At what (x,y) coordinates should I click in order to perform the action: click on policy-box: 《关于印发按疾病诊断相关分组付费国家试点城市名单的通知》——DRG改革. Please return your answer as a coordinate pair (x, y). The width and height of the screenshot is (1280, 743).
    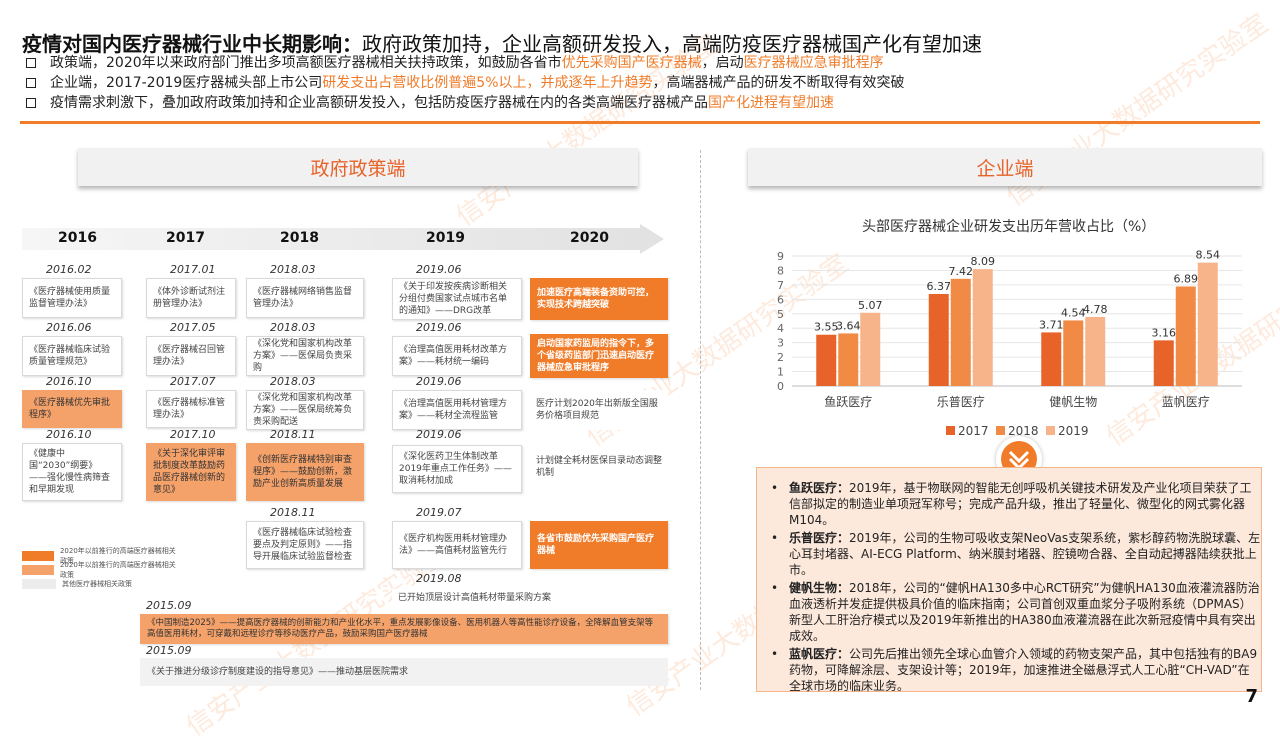
    Looking at the image, I should click on (457, 299).